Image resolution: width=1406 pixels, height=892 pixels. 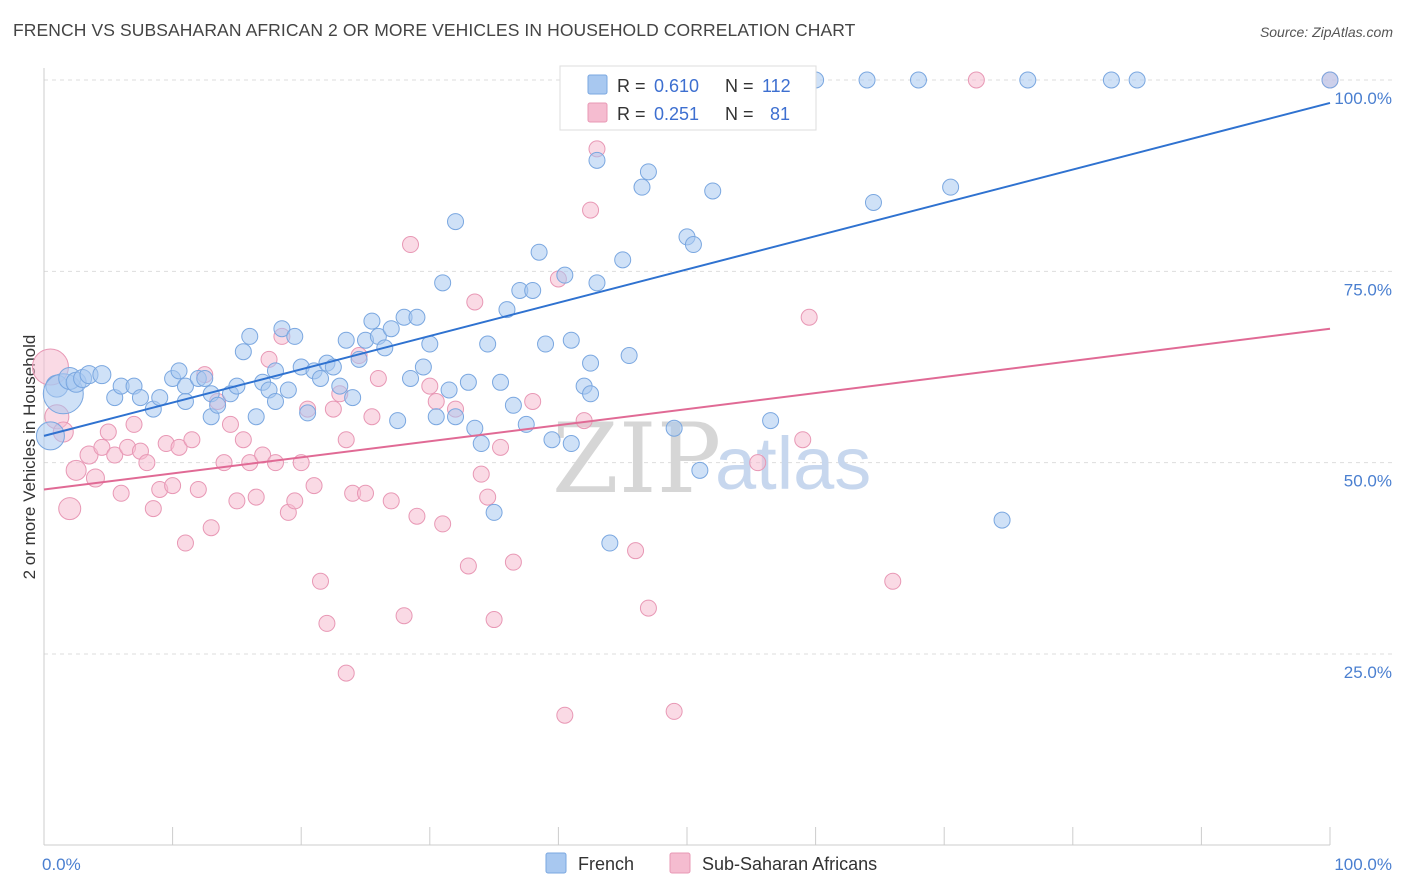 What do you see at coordinates (1363, 385) in the screenshot?
I see `y-tick-labels: 25.0% 50.0% 75.0% 100.0%` at bounding box center [1363, 385].